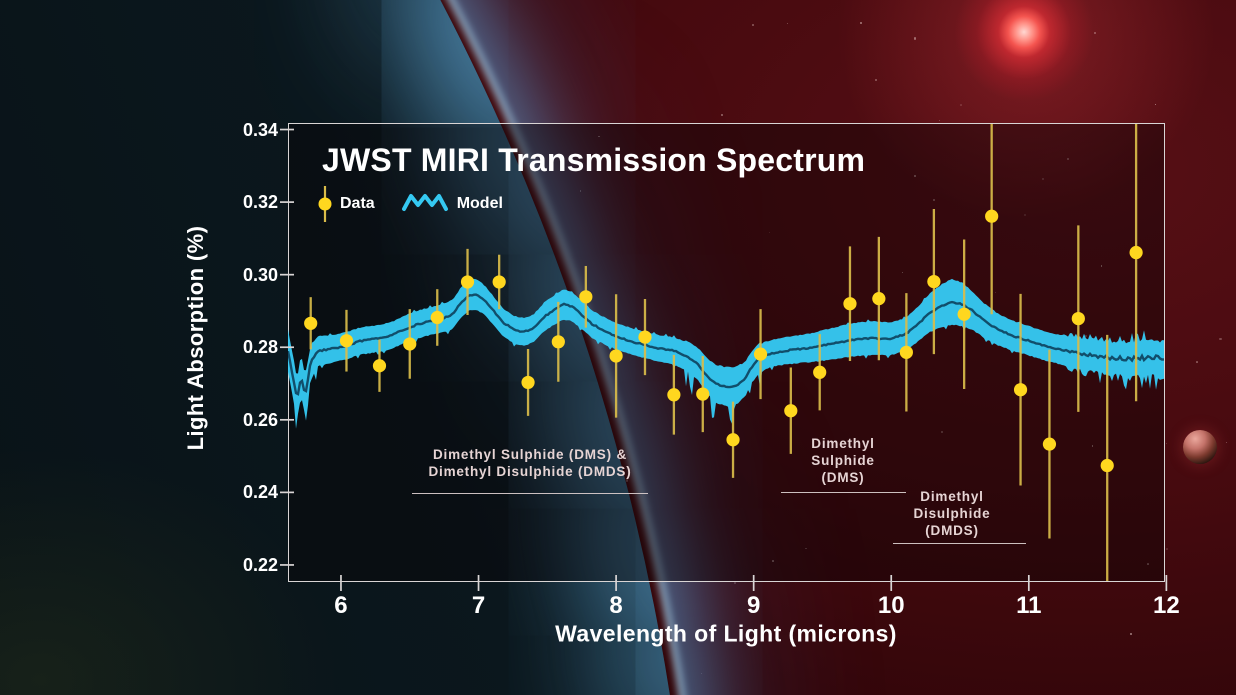 The width and height of the screenshot is (1236, 695). Describe the element at coordinates (594, 160) in the screenshot. I see `chart-title: JWST MIRI Transmission Spectrum` at that location.